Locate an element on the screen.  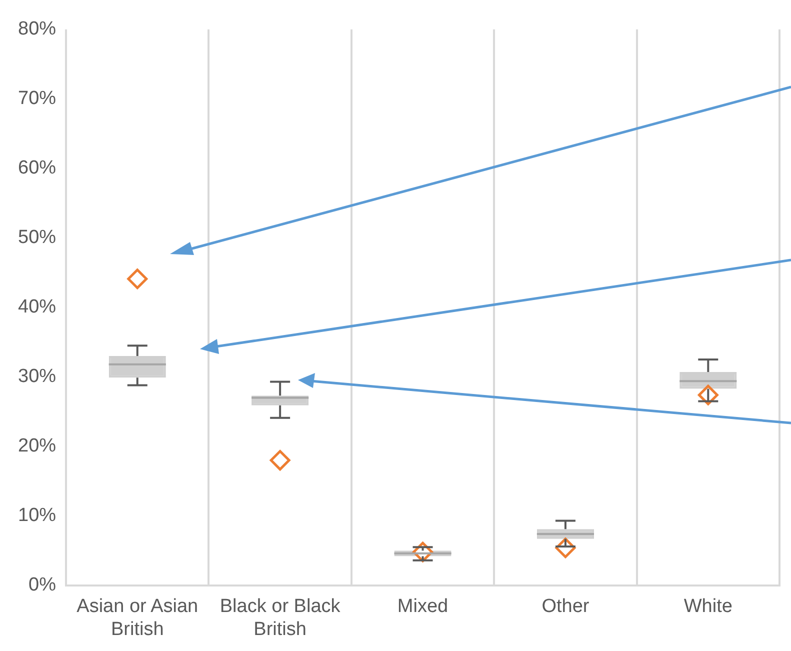
y-tick-label: 80% is located at coordinates (37, 29).